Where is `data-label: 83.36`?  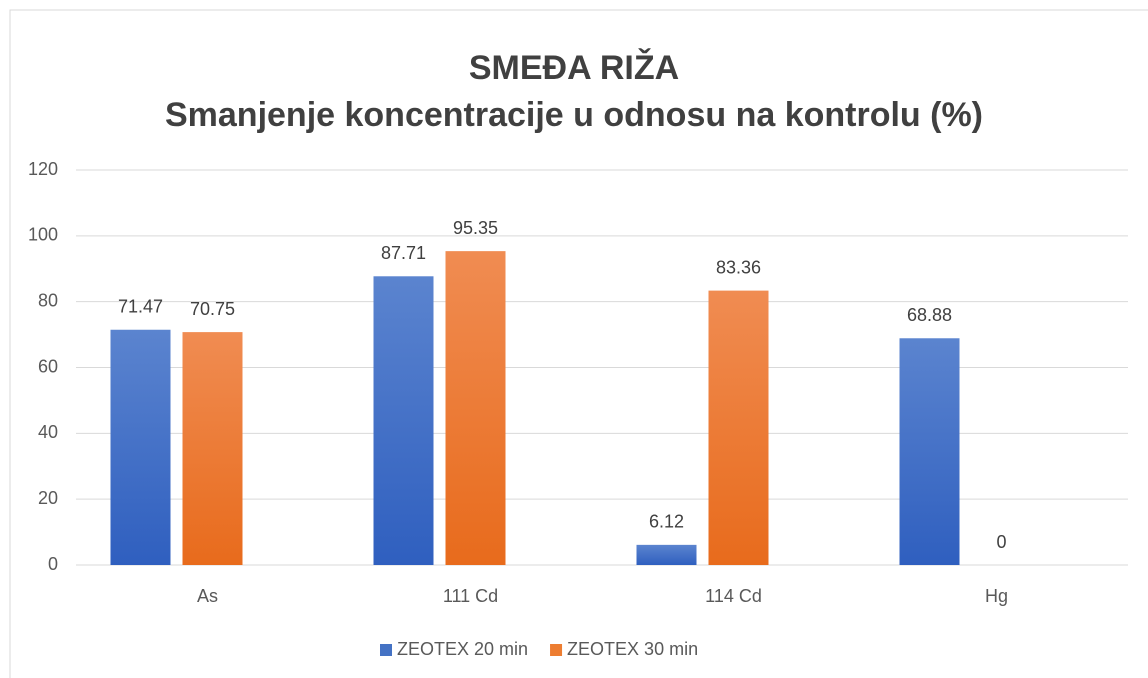
data-label: 83.36 is located at coordinates (738, 267).